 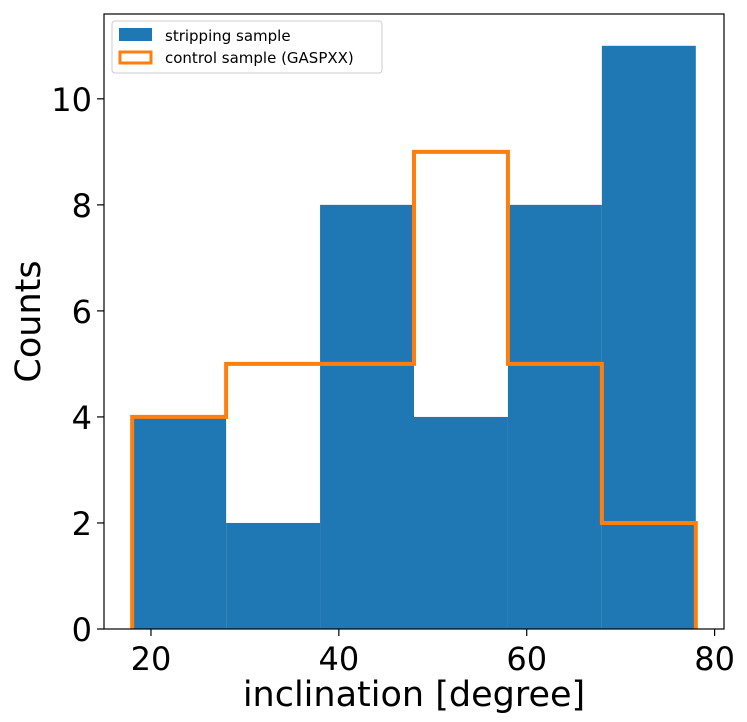 What do you see at coordinates (82, 312) in the screenshot?
I see `y-tick-label-6: 6` at bounding box center [82, 312].